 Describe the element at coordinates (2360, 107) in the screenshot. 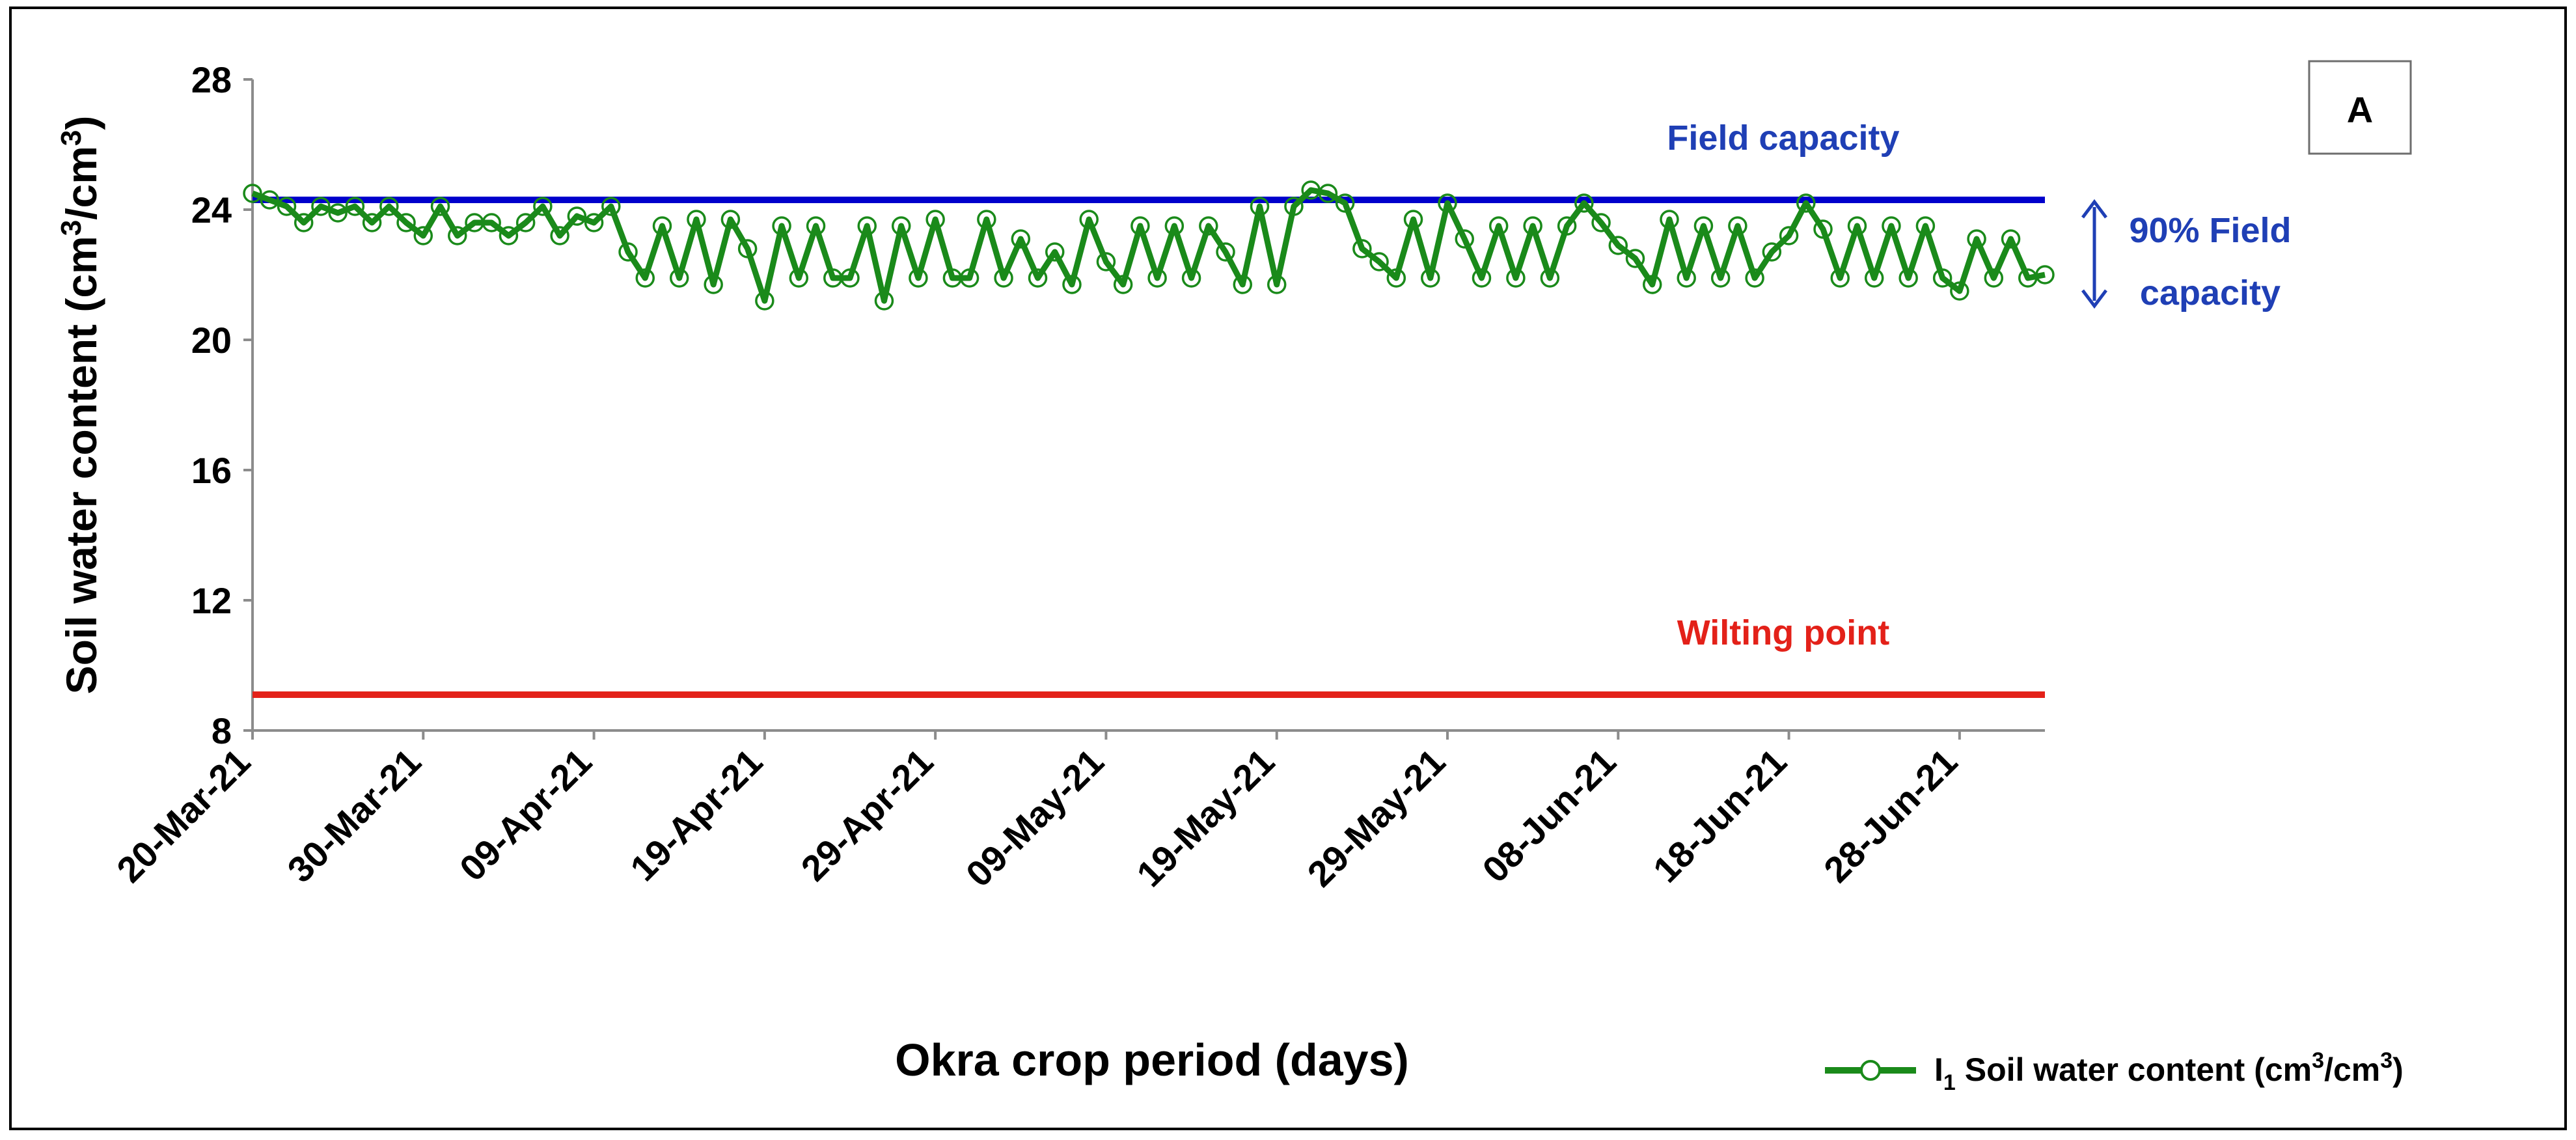

I see `panel-label-box` at that location.